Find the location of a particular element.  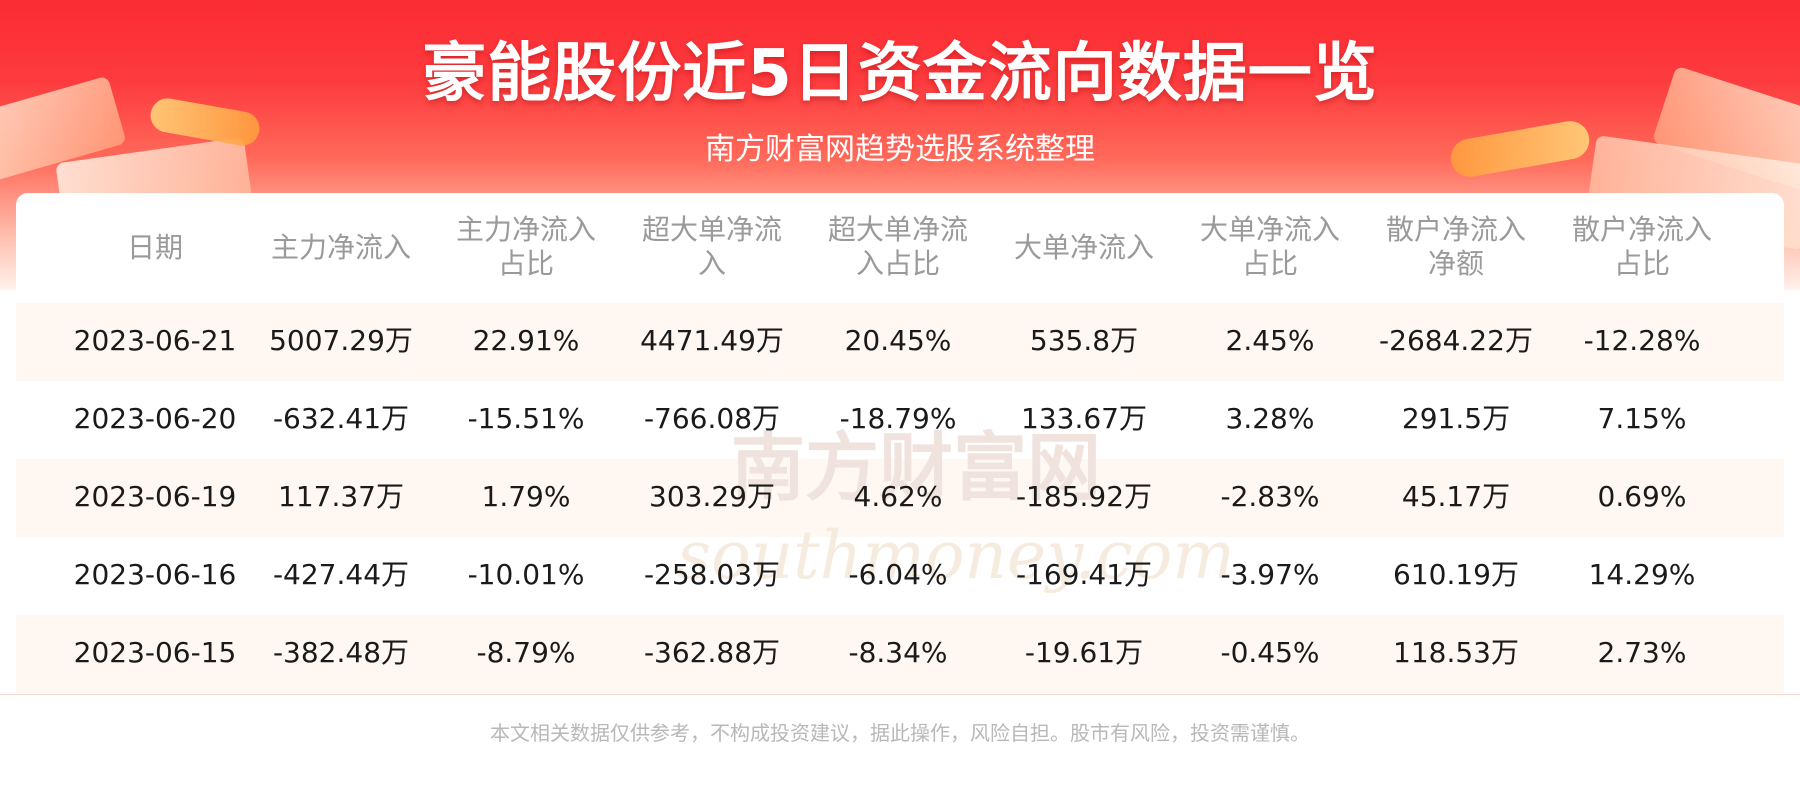

table-cell: 5007.29万 is located at coordinates (341, 340).